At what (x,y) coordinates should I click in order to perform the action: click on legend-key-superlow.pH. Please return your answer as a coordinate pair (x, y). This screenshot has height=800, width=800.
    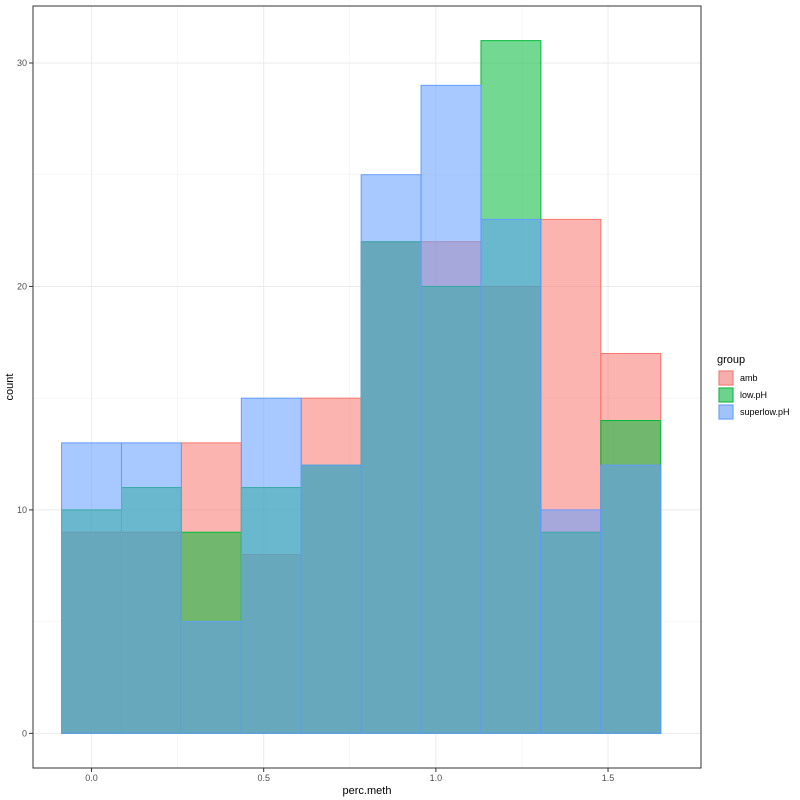
    Looking at the image, I should click on (726, 412).